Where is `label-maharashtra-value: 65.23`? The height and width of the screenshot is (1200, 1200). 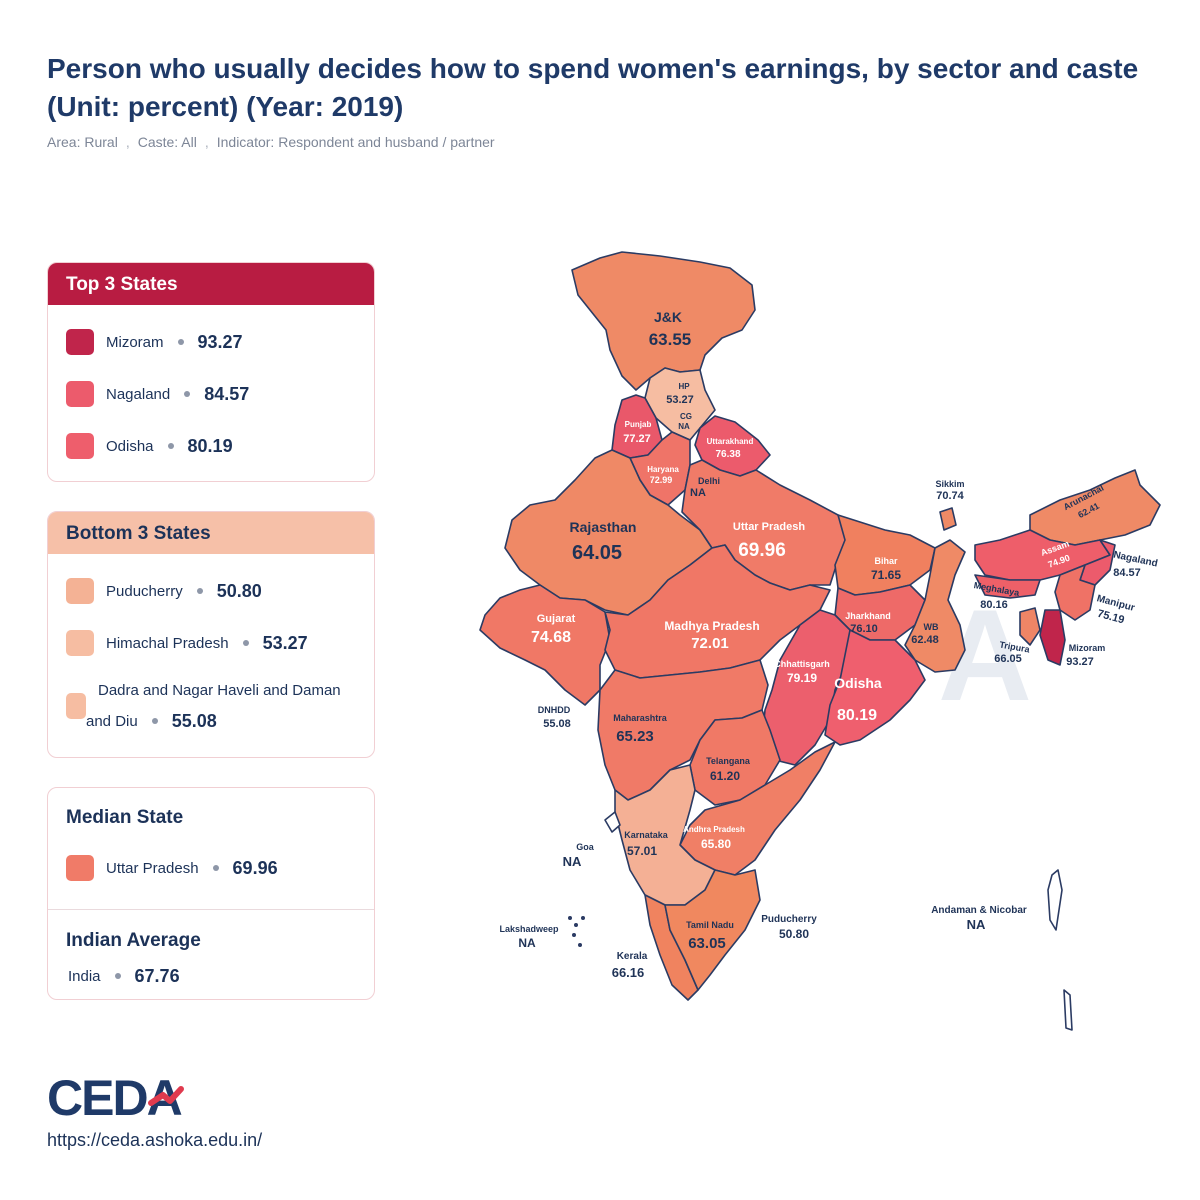 label-maharashtra-value: 65.23 is located at coordinates (635, 736).